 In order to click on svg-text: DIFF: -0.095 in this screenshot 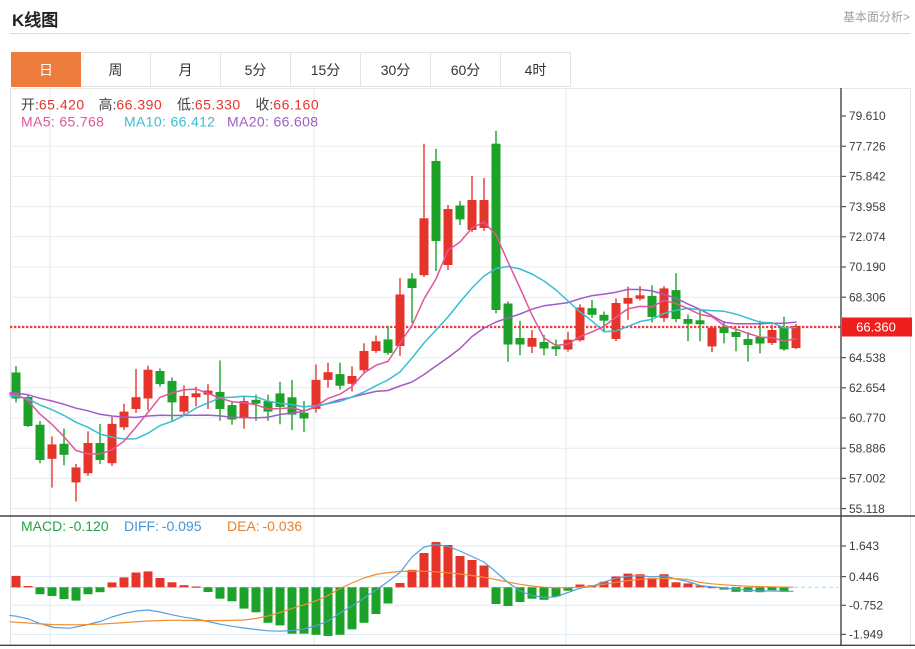, I will do `click(163, 526)`.